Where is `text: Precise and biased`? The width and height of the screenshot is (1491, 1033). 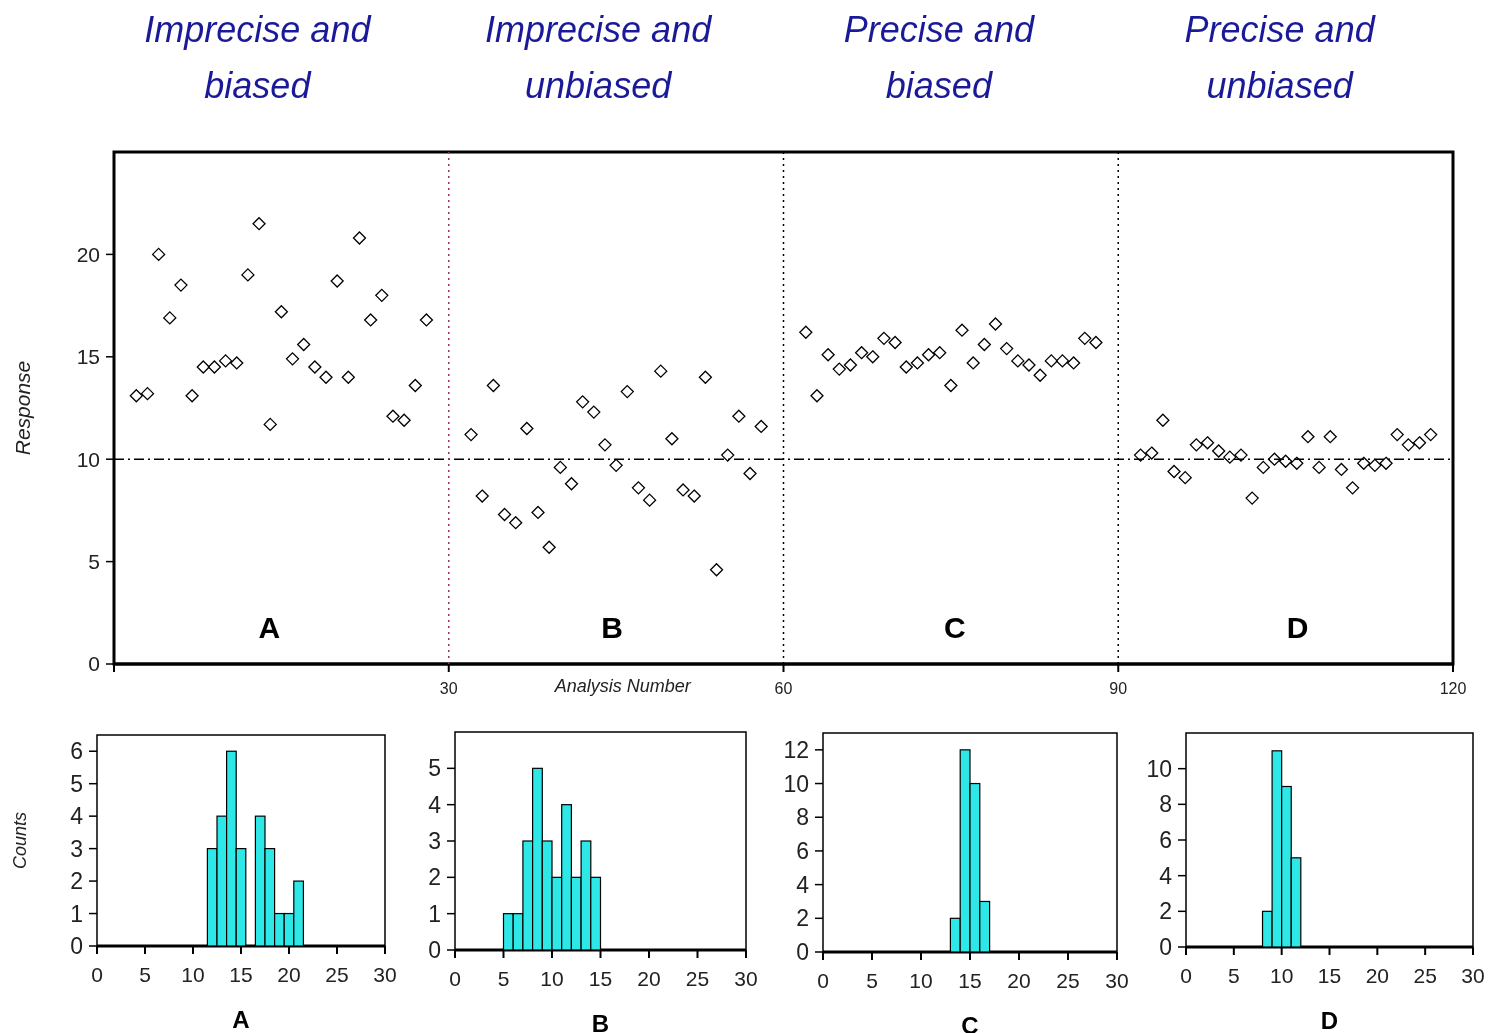 text: Precise and biased is located at coordinates (939, 57).